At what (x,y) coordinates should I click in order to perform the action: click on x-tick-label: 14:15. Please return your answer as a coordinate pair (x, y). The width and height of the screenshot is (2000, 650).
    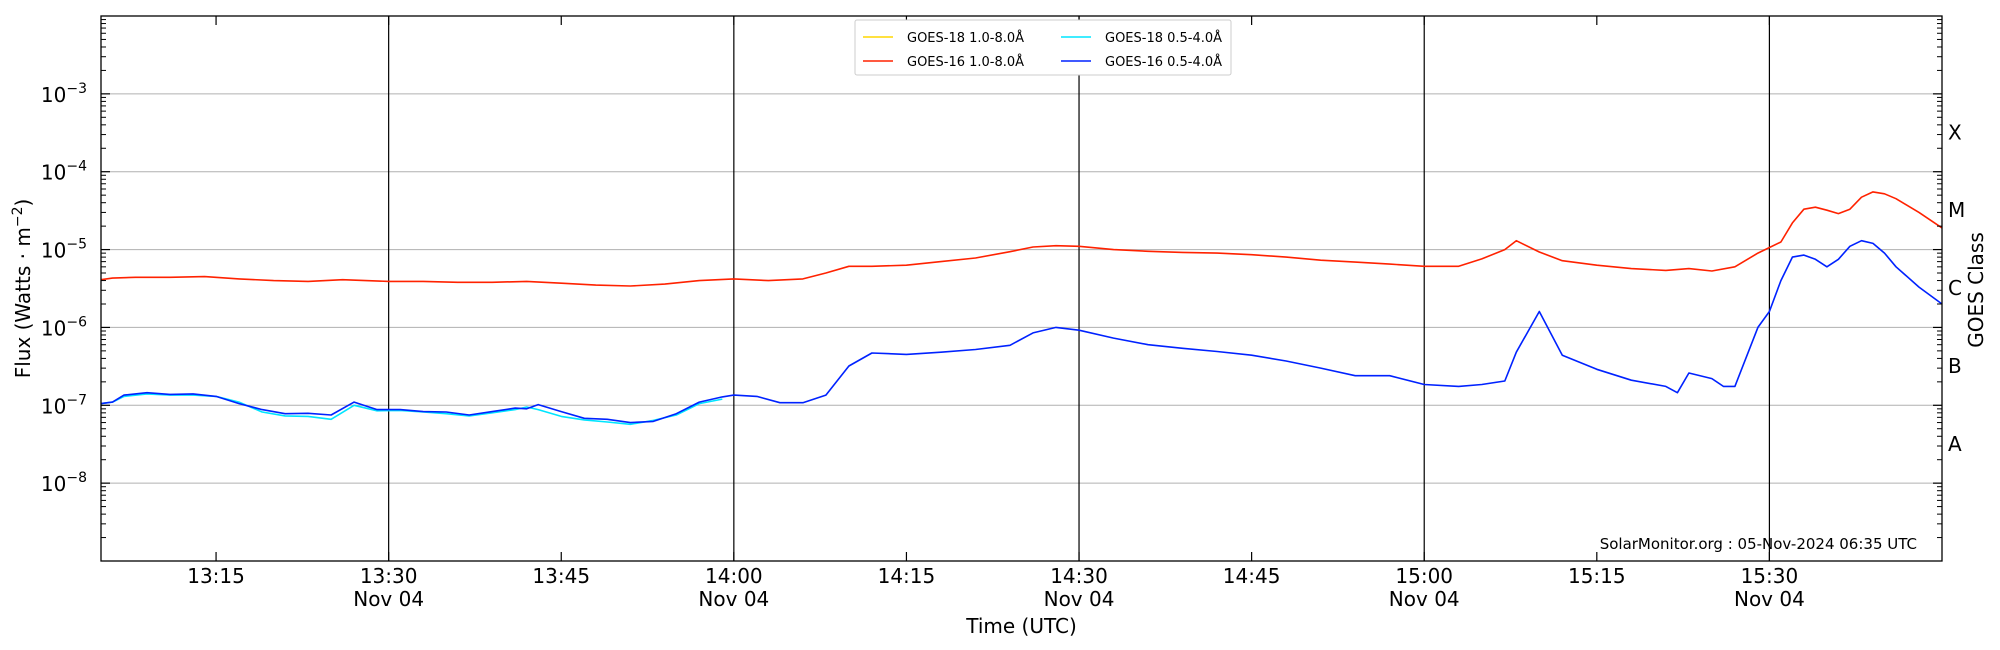
    Looking at the image, I should click on (907, 576).